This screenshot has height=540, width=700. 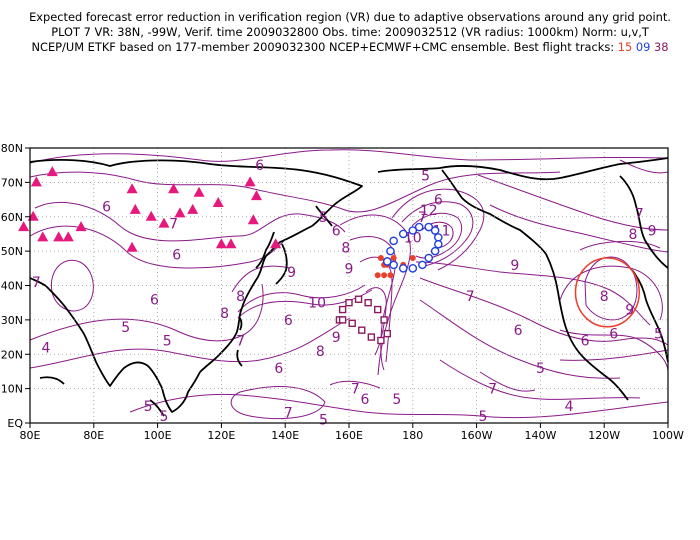 What do you see at coordinates (12, 389) in the screenshot?
I see `y-tick-label: 10N` at bounding box center [12, 389].